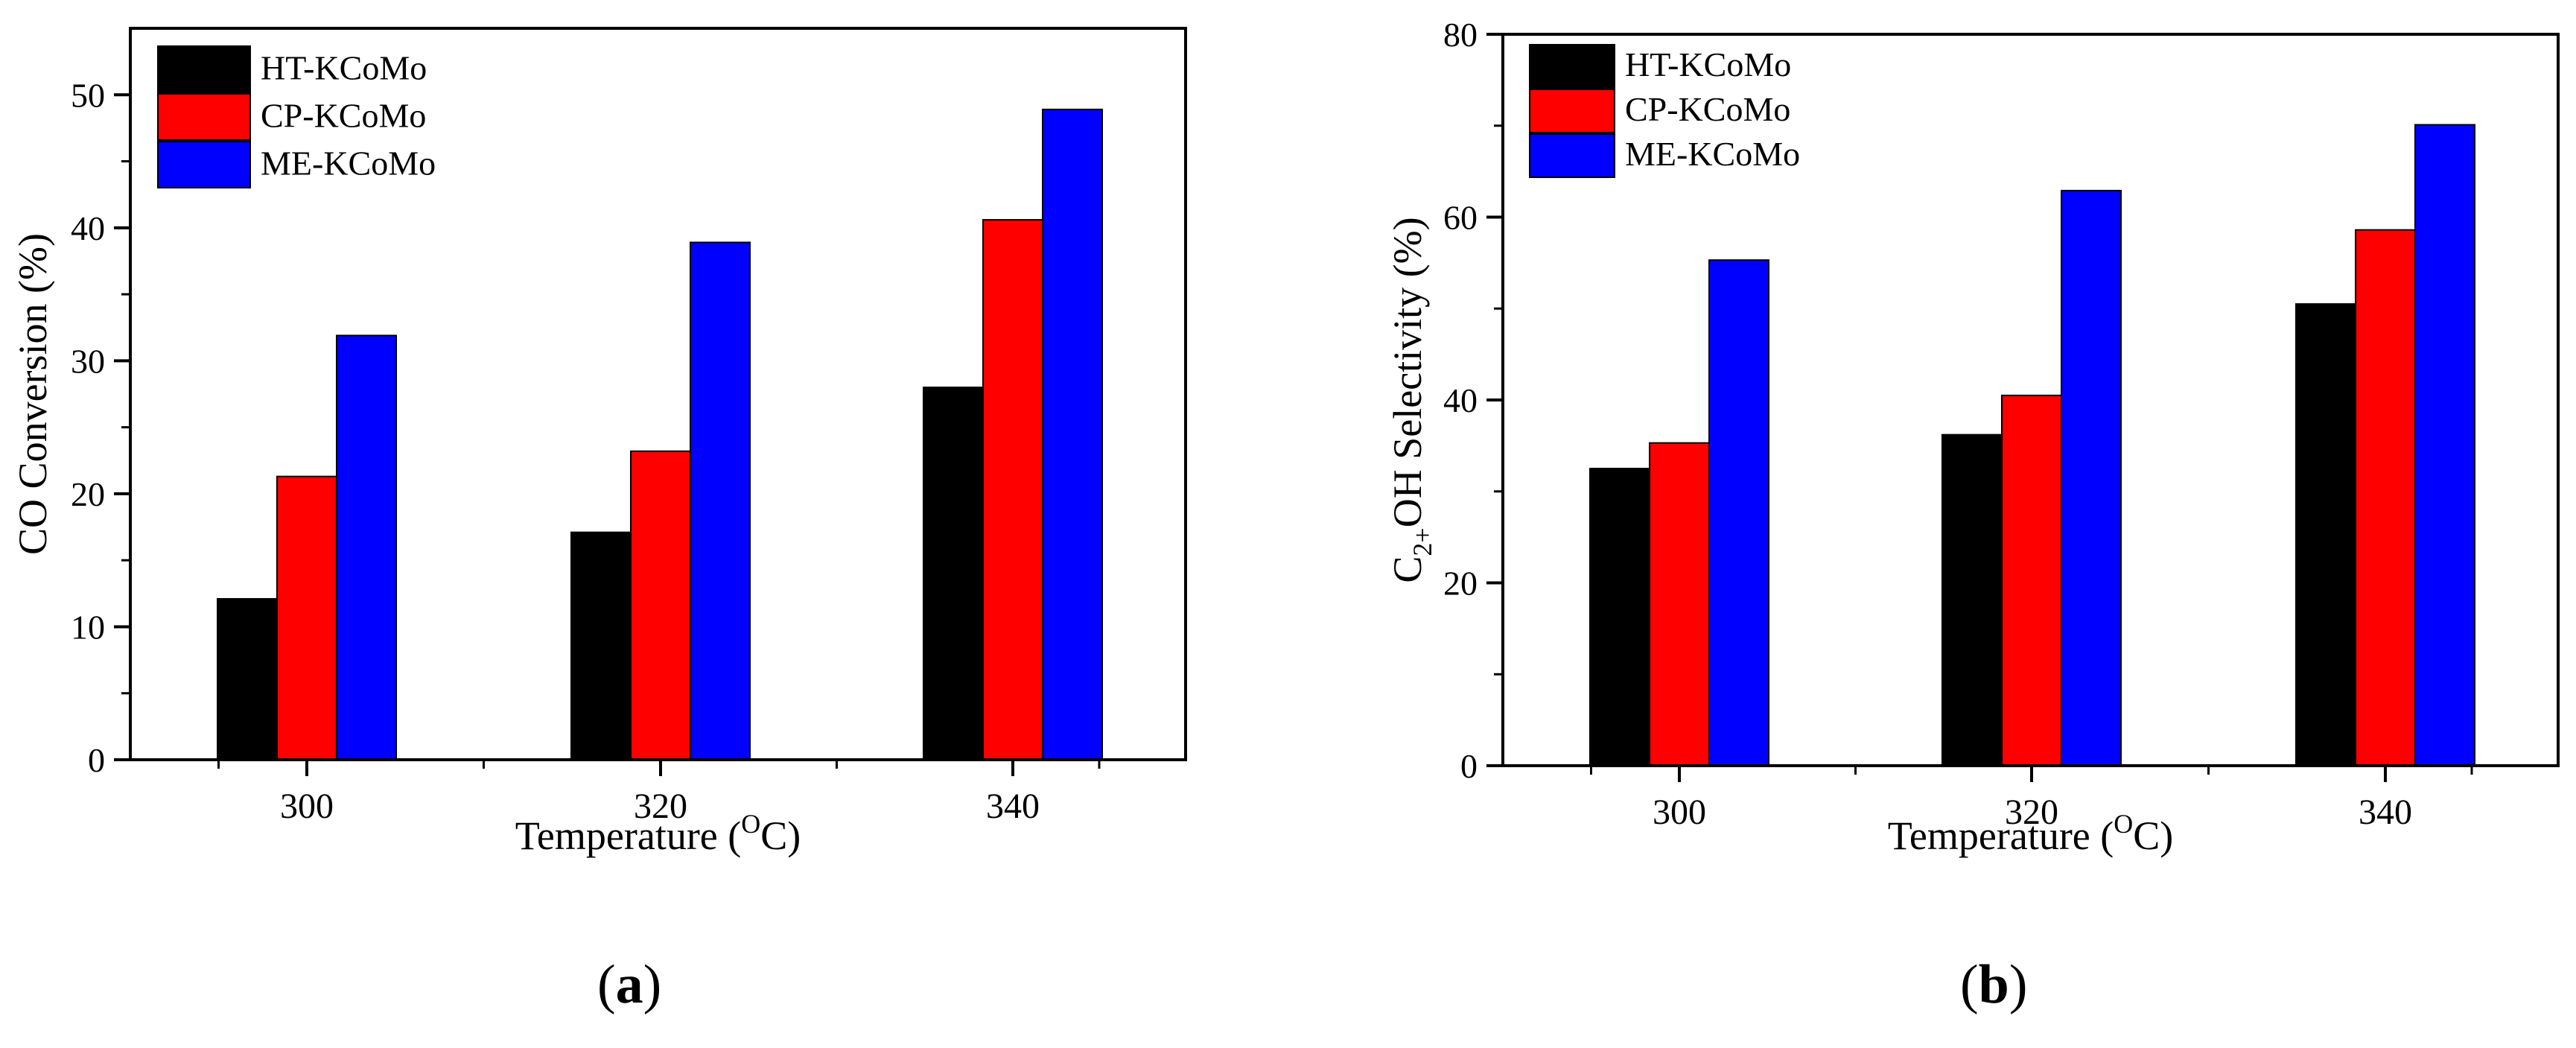  I want to click on y-axis-label: CO Conversion (%), so click(32, 394).